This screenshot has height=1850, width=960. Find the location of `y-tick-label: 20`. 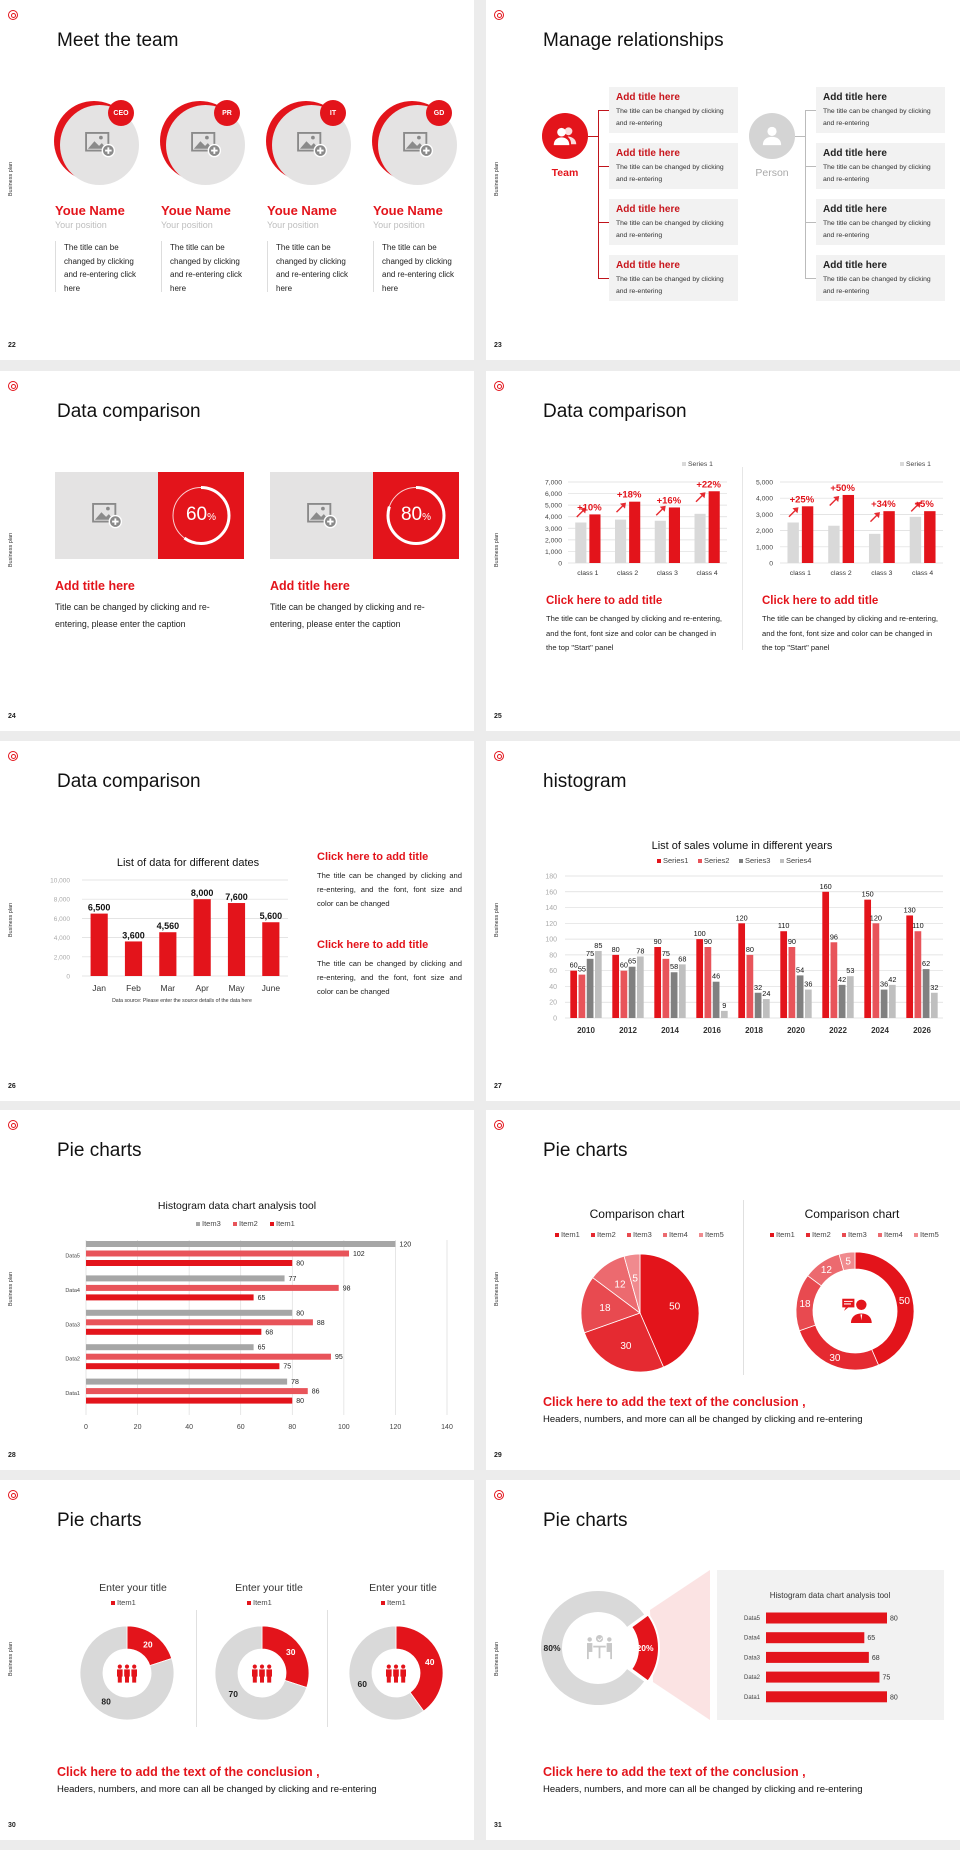

y-tick-label: 20 is located at coordinates (553, 1003).